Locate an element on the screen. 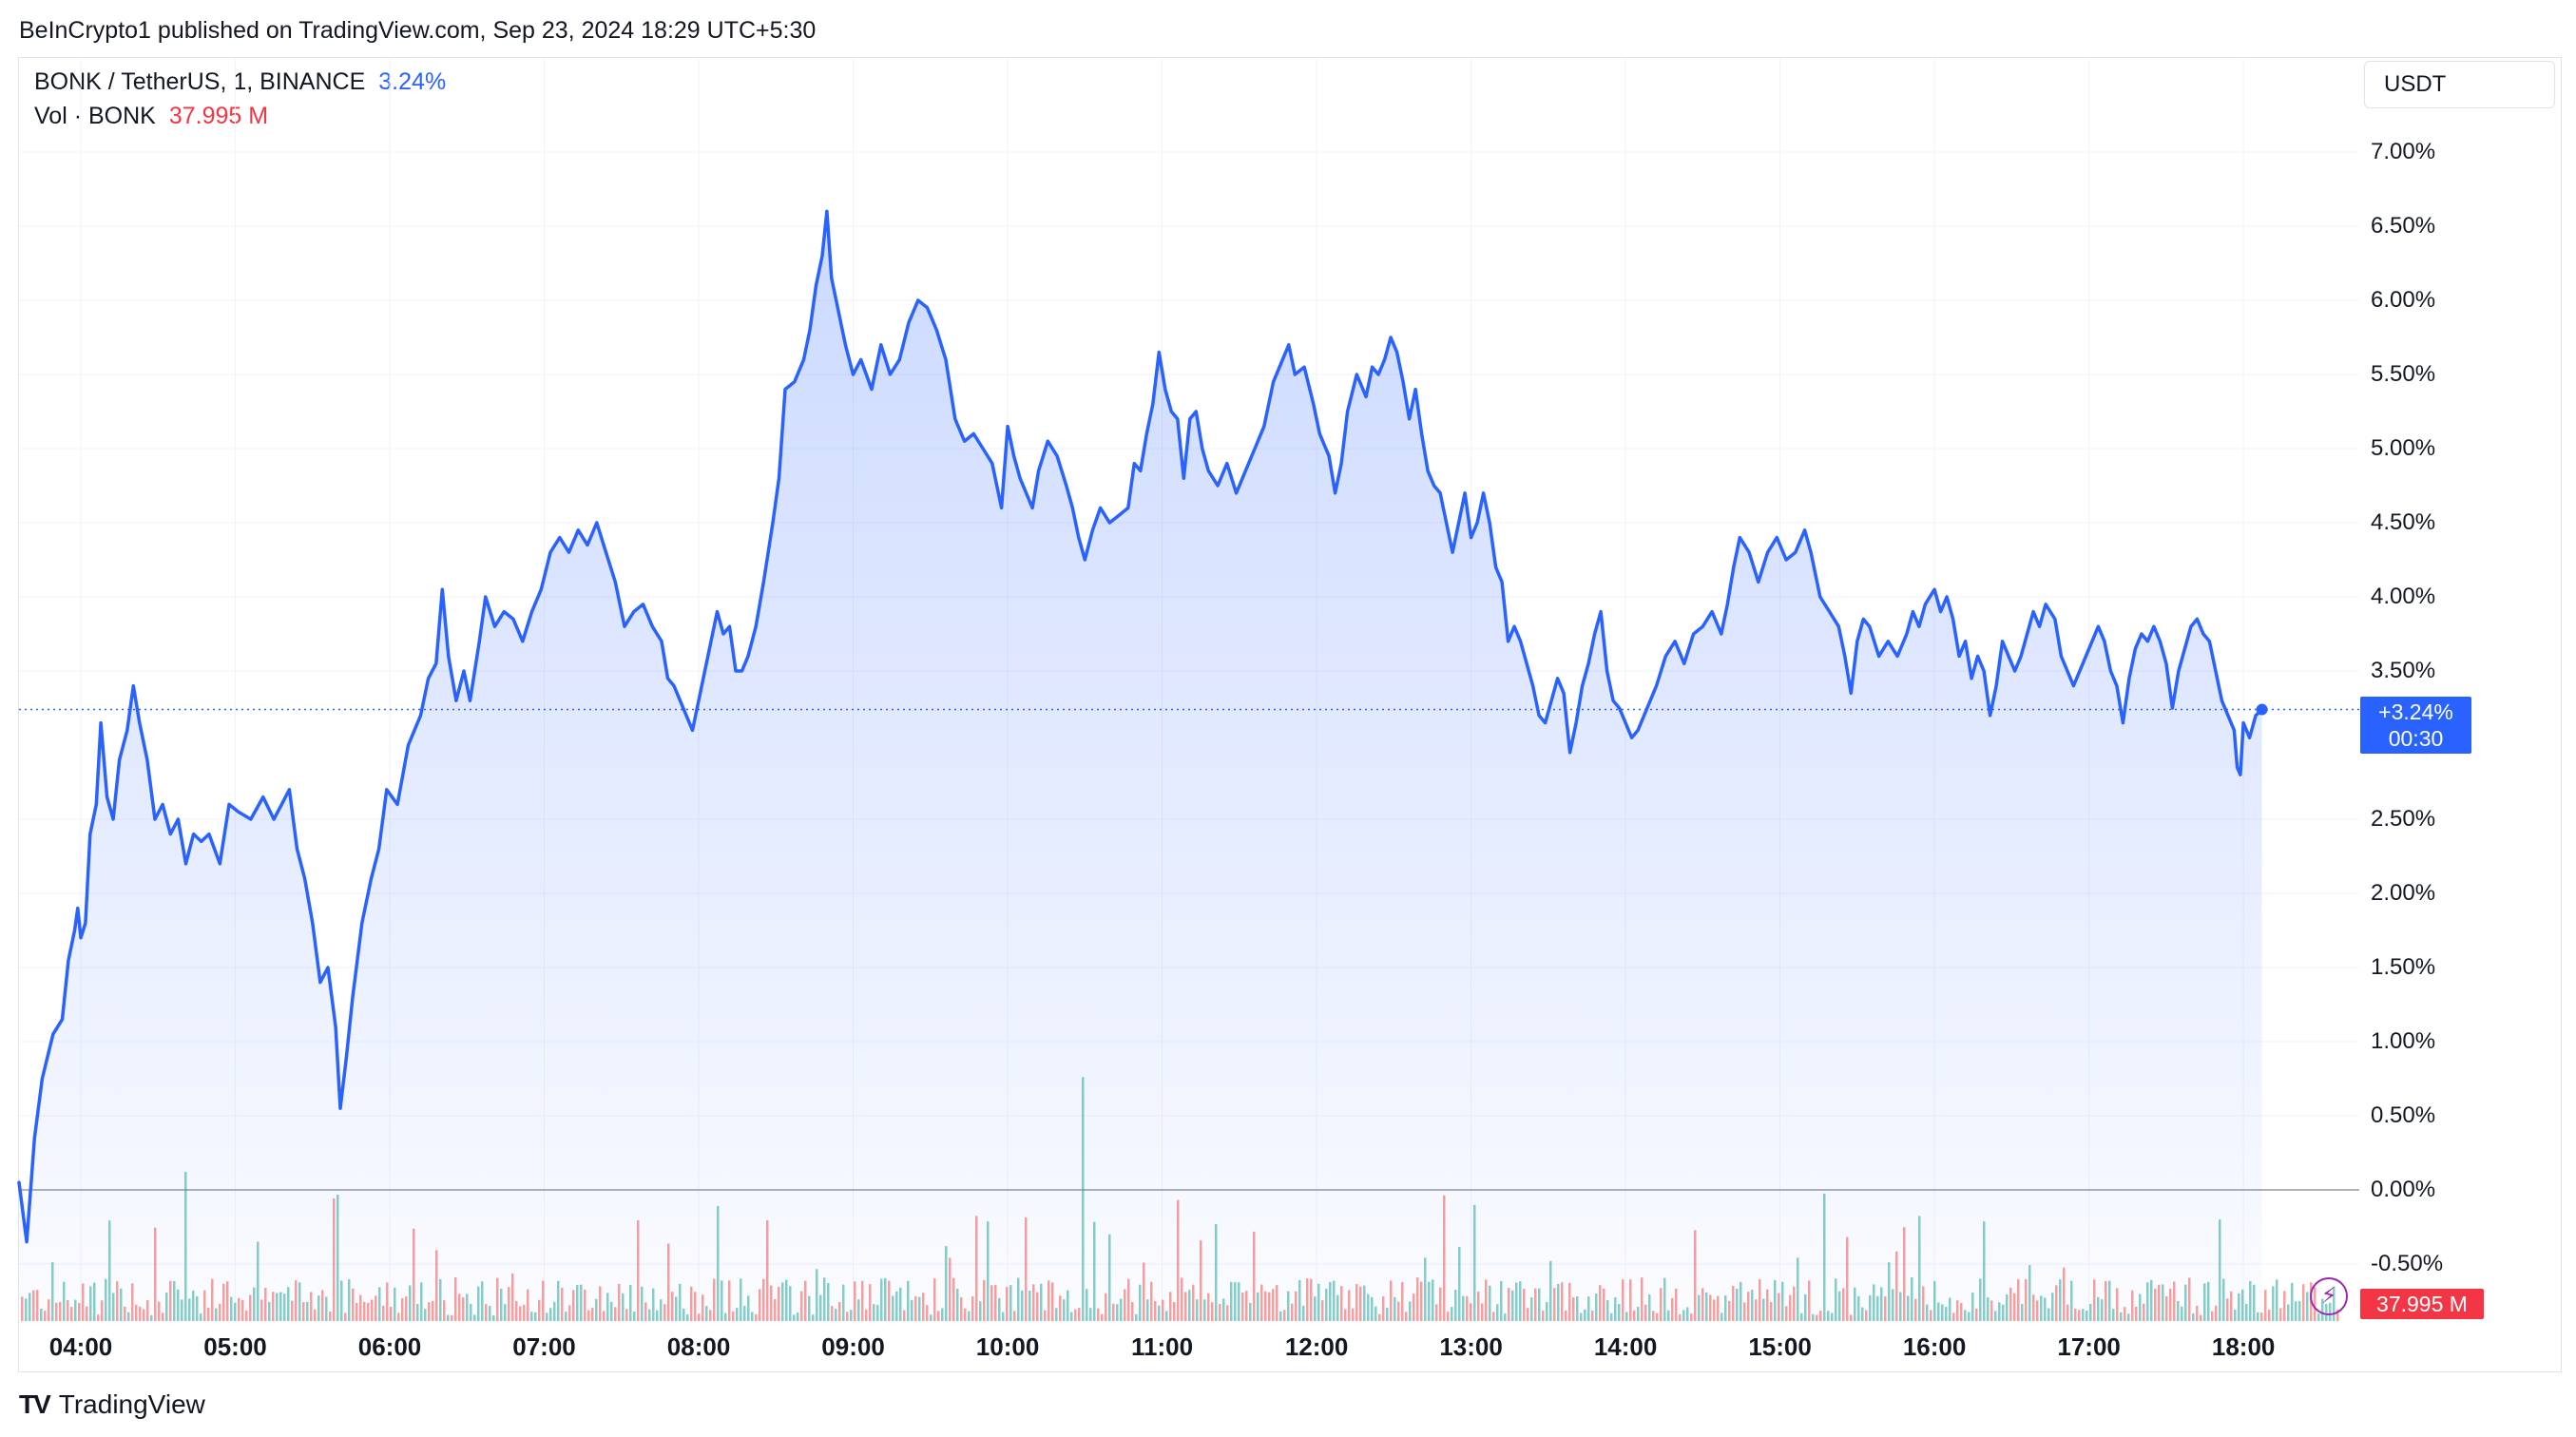  volume-legend: Vol · BONK 37.995 M is located at coordinates (151, 116).